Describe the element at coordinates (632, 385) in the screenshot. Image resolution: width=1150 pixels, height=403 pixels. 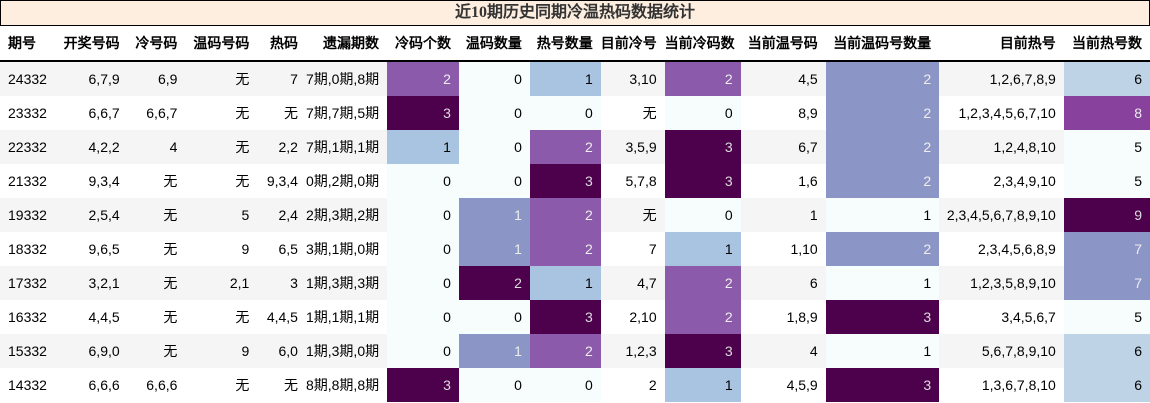
I see `cell-cur-cold: 2` at that location.